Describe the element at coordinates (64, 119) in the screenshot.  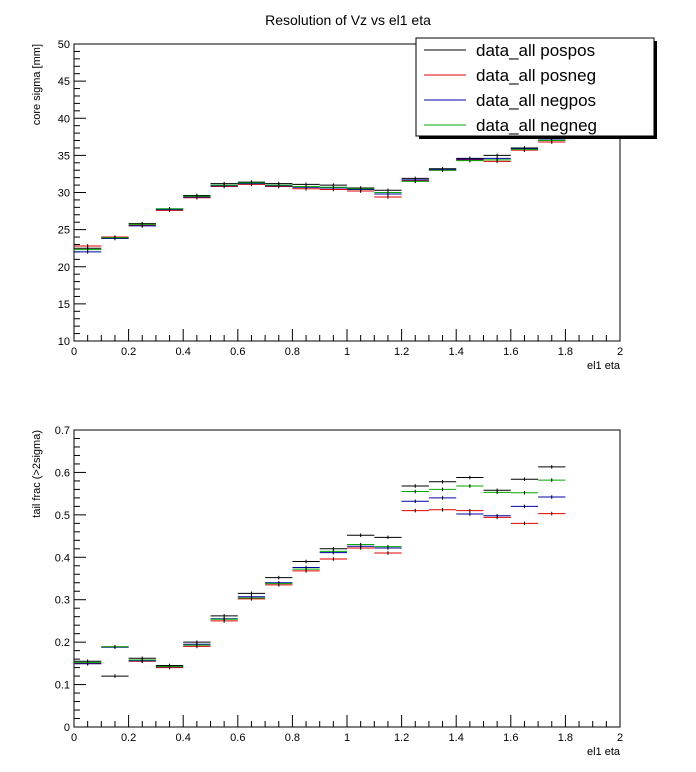
I see `y-tick-label: 40` at that location.